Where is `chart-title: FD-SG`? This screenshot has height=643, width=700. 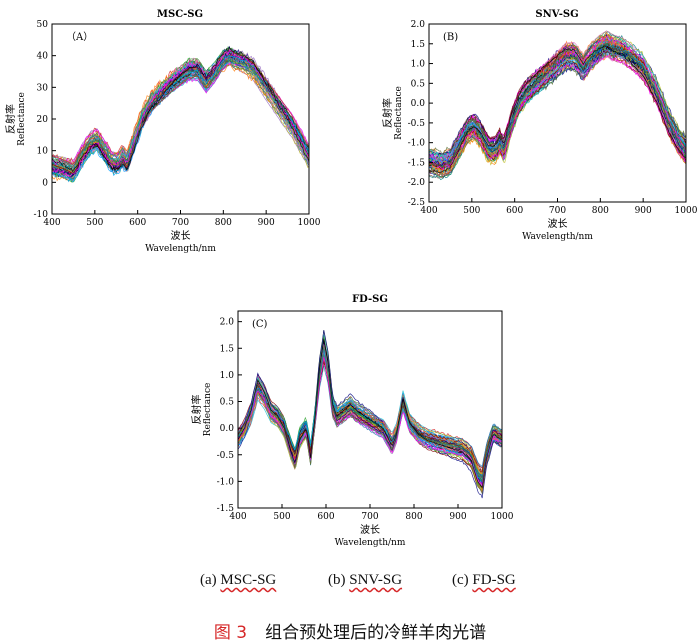 chart-title: FD-SG is located at coordinates (370, 299).